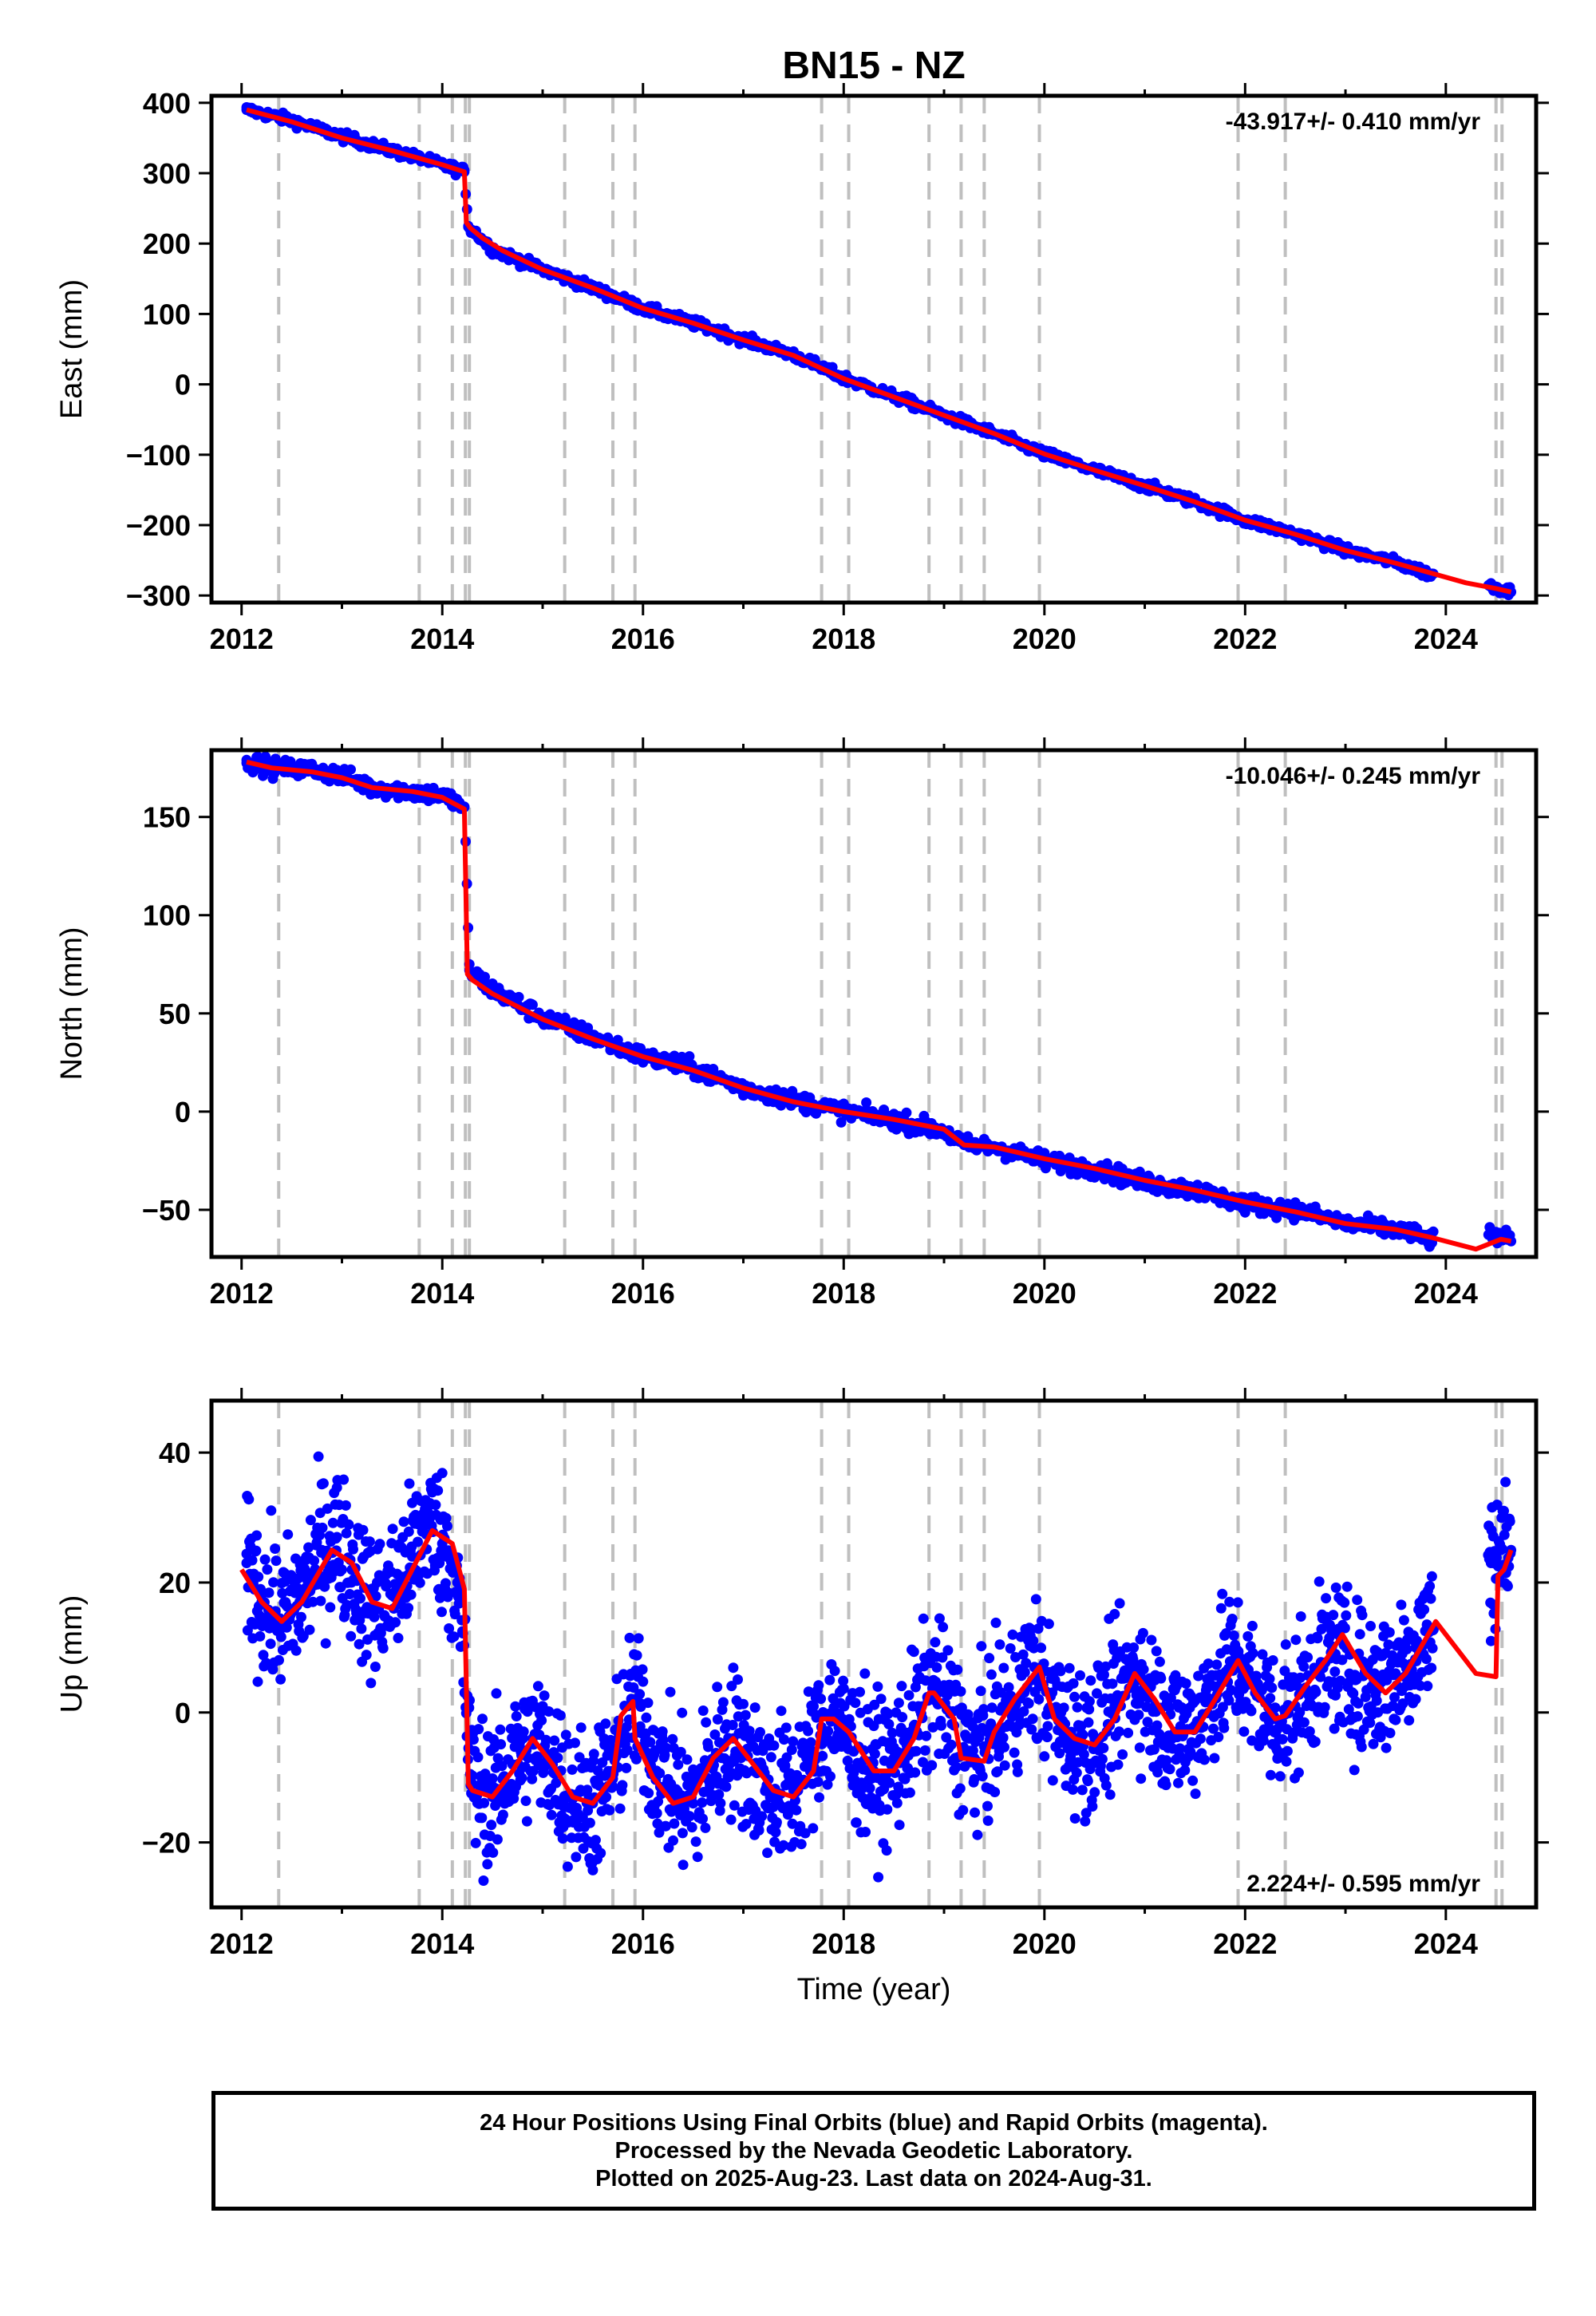 This screenshot has width=1596, height=2316. I want to click on x-tick-label: 2024, so click(1446, 1943).